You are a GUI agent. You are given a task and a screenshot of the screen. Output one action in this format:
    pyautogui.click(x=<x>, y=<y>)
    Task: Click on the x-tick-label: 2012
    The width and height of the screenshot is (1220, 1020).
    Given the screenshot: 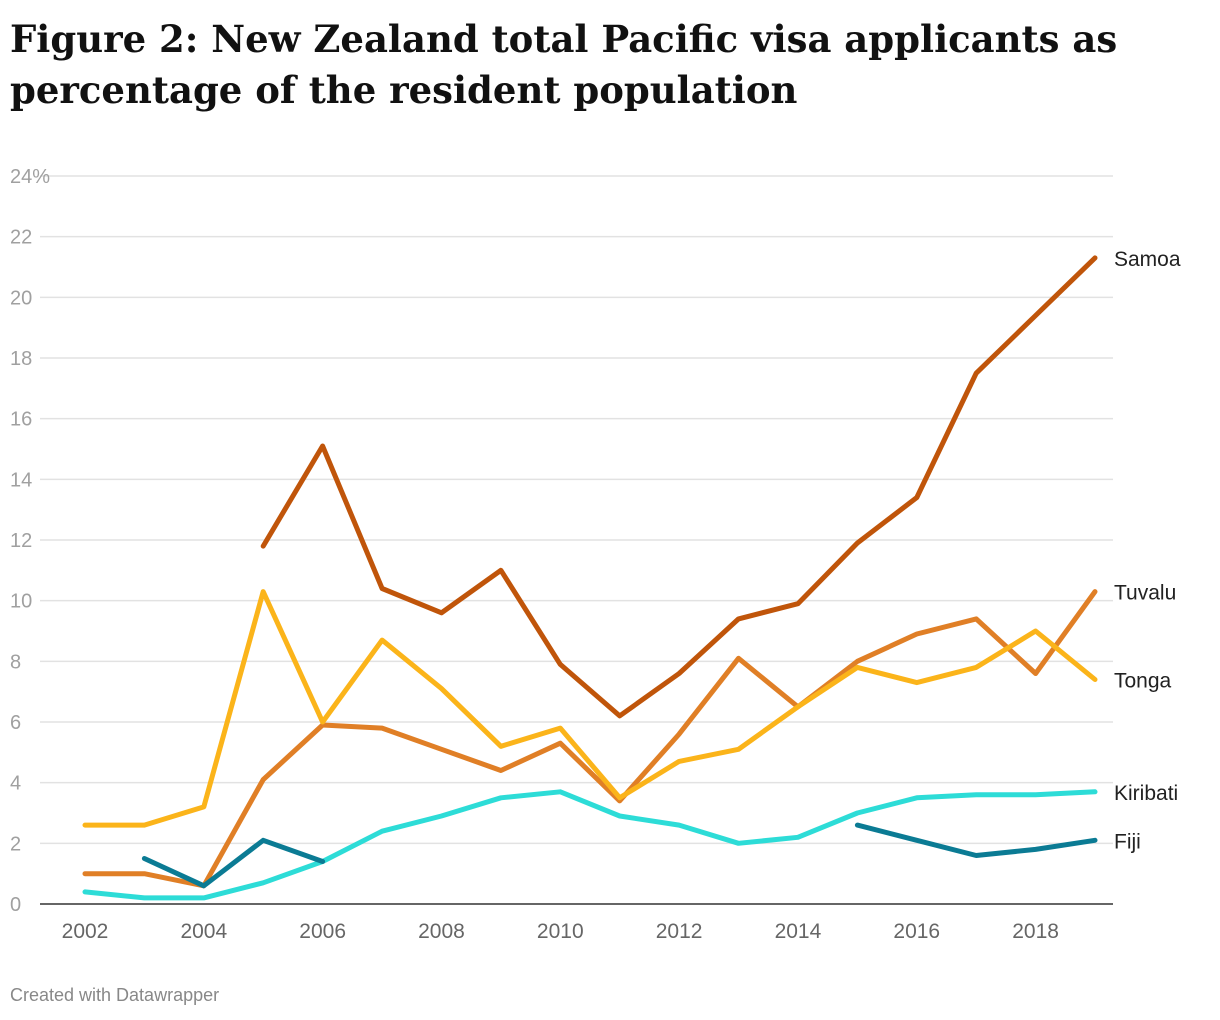 What is the action you would take?
    pyautogui.click(x=679, y=931)
    